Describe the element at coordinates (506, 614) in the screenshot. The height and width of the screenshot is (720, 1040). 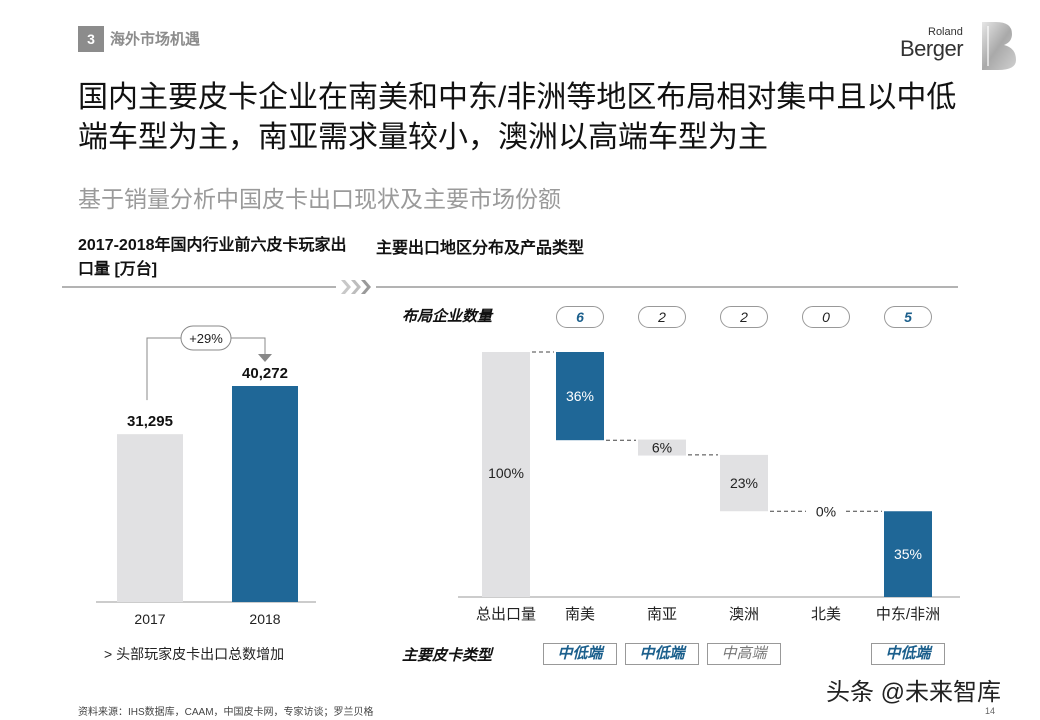
I see `waterfall-tick-总出口量: 总出口量` at that location.